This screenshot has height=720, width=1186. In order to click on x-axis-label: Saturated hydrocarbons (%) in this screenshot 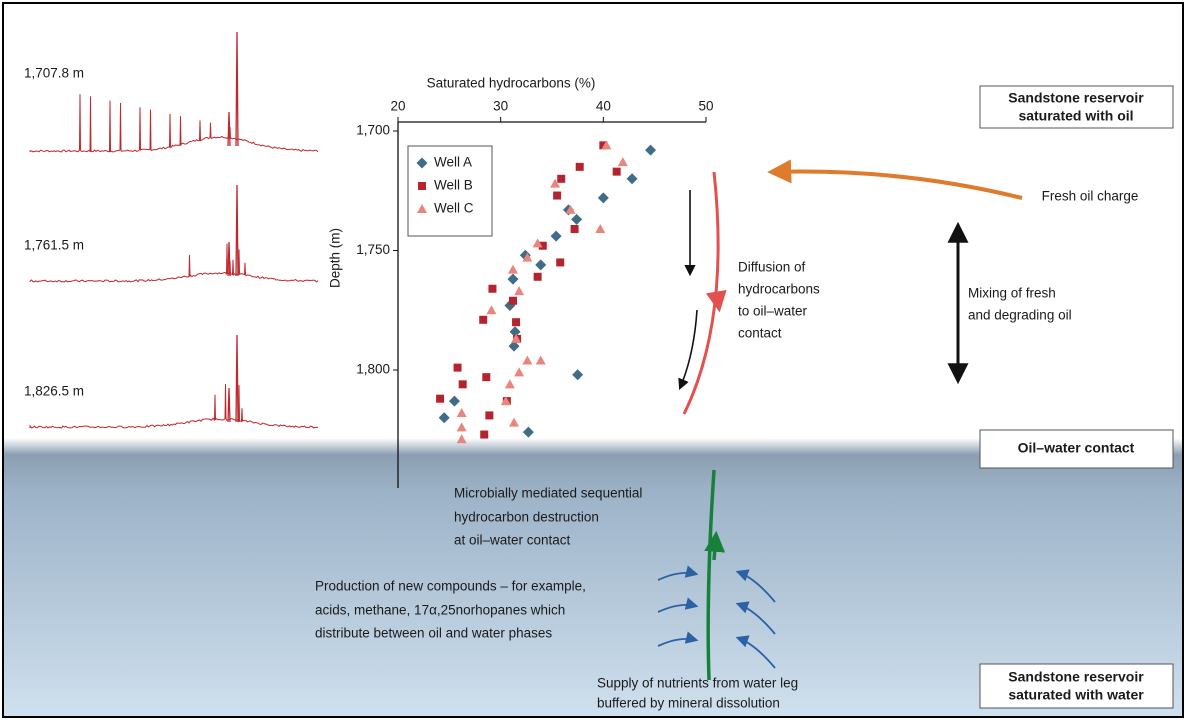, I will do `click(511, 83)`.